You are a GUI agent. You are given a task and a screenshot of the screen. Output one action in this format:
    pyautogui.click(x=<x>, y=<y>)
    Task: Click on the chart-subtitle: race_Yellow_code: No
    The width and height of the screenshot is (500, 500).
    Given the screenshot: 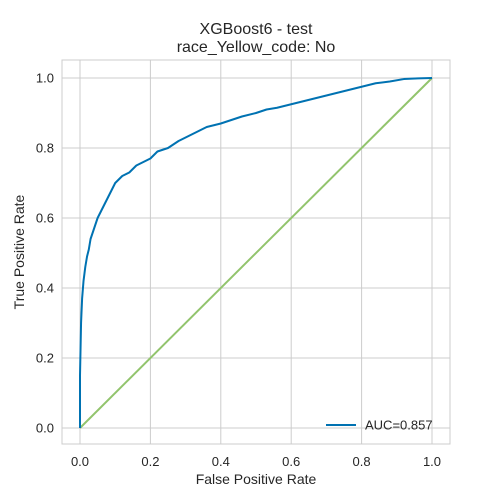 What is the action you would take?
    pyautogui.click(x=256, y=47)
    